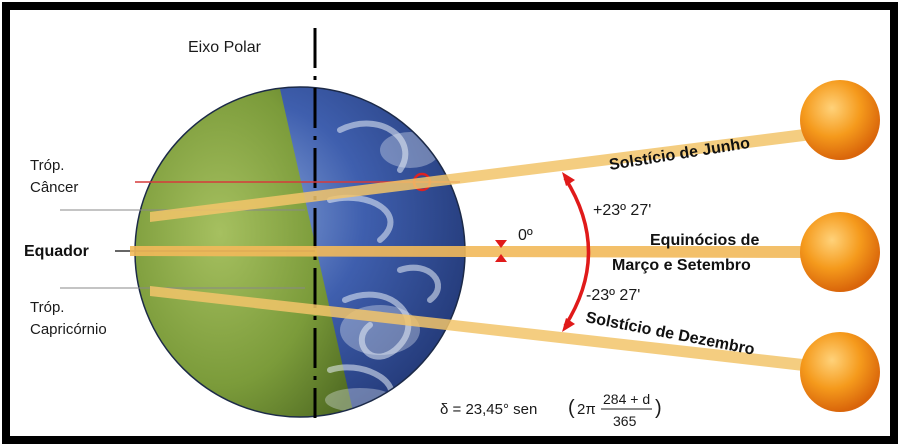 The width and height of the screenshot is (900, 446). What do you see at coordinates (571, 408) in the screenshot?
I see `formula-open-paren: (` at bounding box center [571, 408].